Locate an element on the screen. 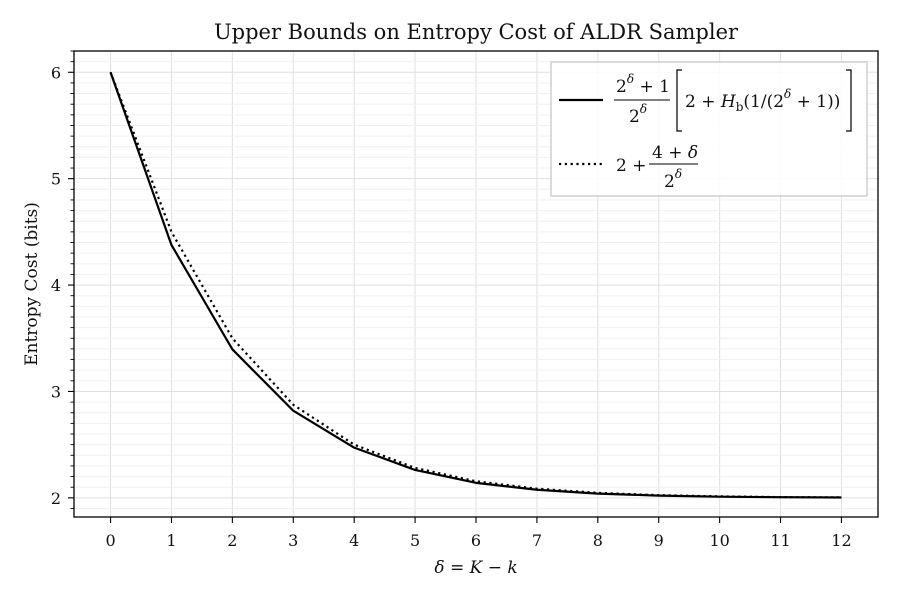  y-tick-label: 2 is located at coordinates (56, 498).